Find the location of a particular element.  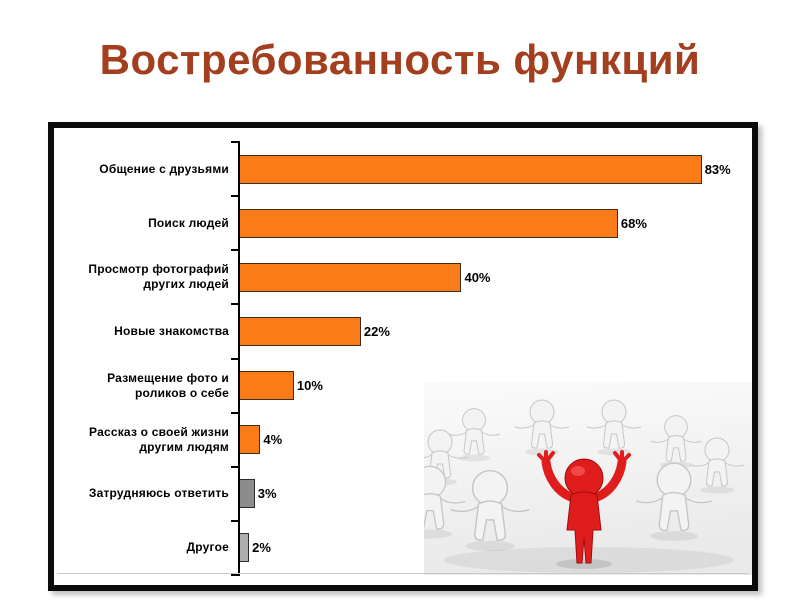

value-label: 22% is located at coordinates (376, 331).